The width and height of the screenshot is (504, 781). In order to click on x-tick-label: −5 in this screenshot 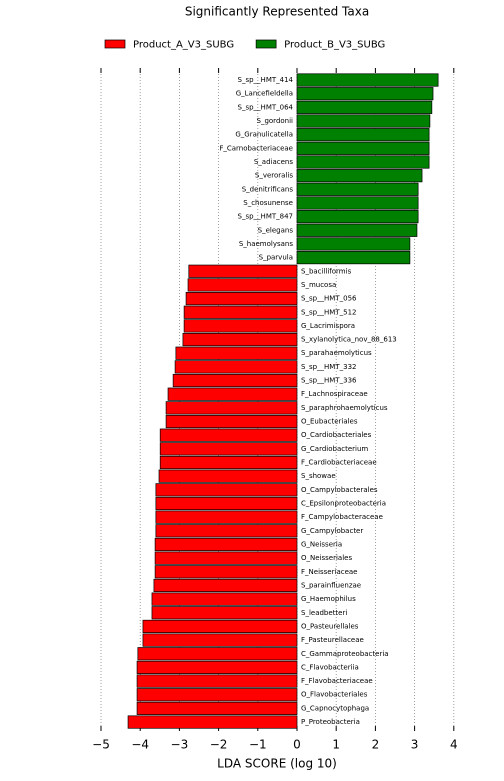, I will do `click(101, 745)`.